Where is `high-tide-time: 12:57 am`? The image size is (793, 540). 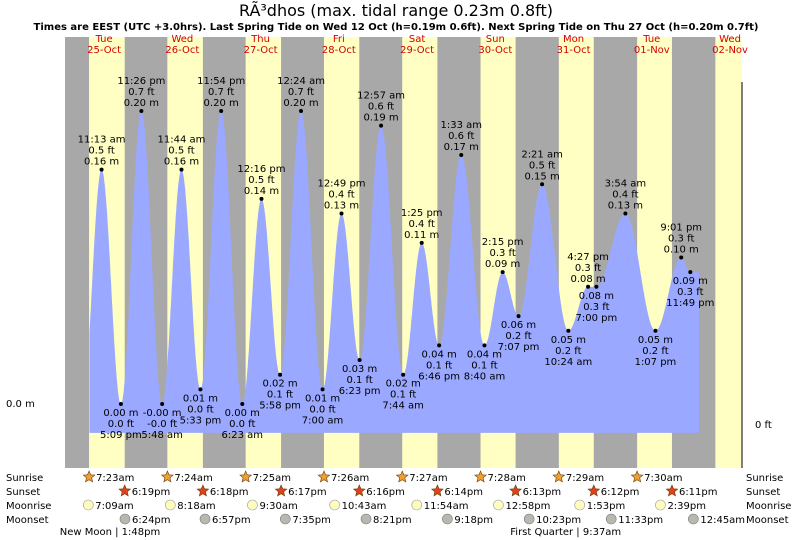
high-tide-time: 12:57 am is located at coordinates (381, 96).